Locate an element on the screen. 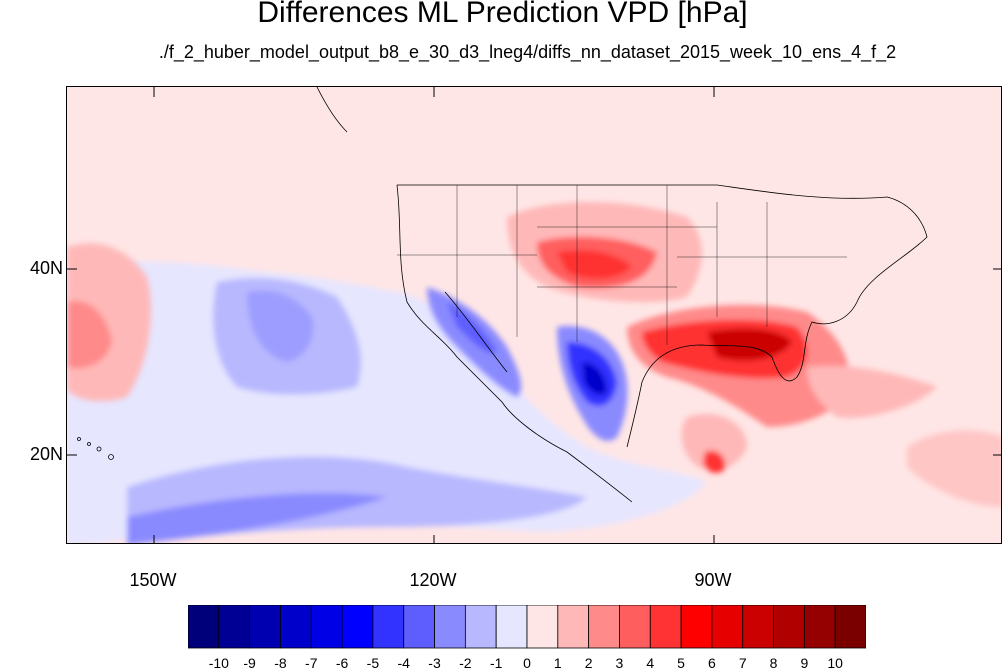 The height and width of the screenshot is (672, 1005). colorbar-tick-label: -6 is located at coordinates (342, 663).